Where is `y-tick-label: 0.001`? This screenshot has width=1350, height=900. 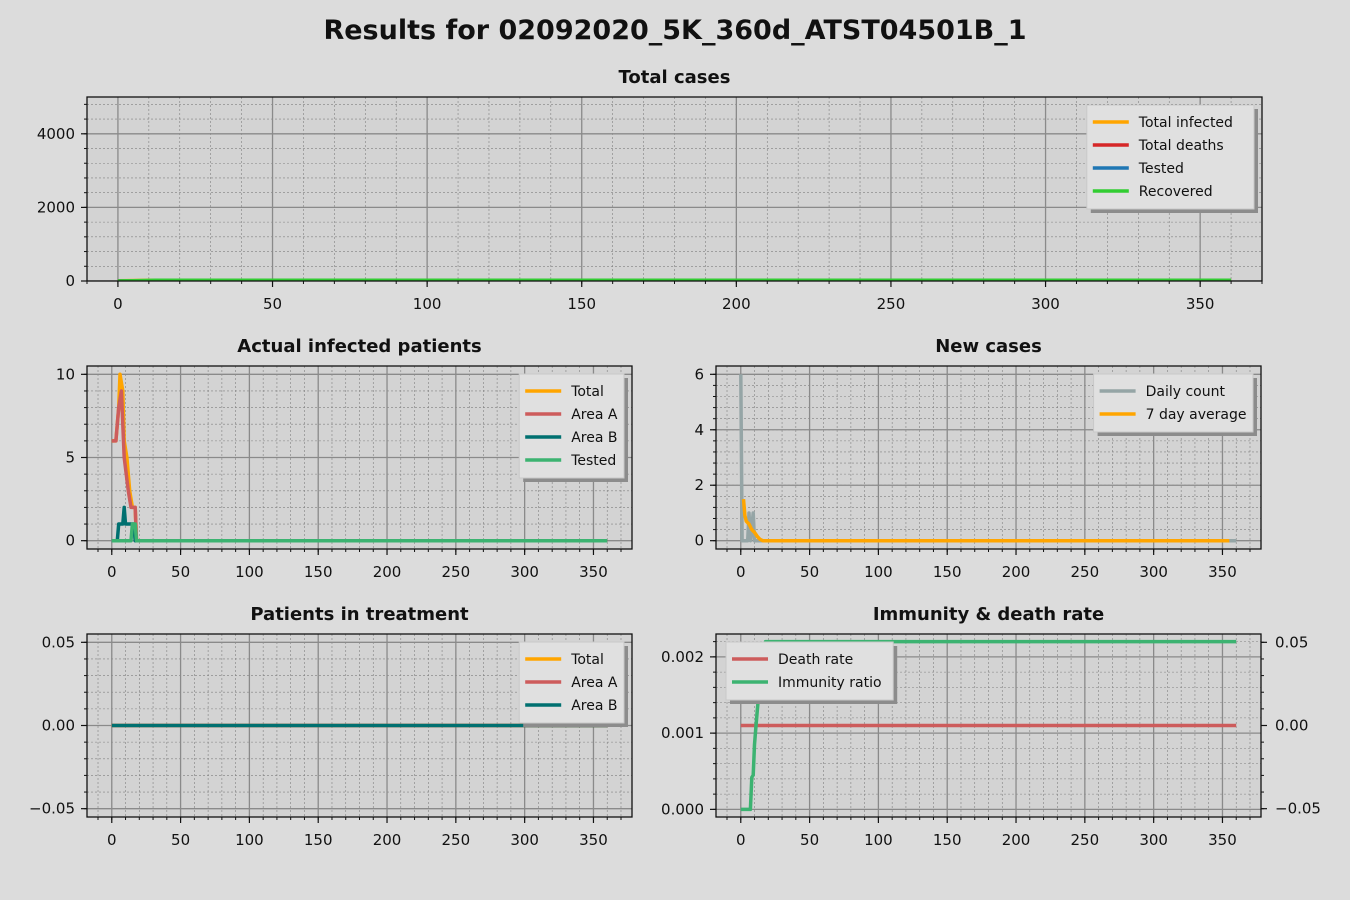 y-tick-label: 0.001 is located at coordinates (682, 733).